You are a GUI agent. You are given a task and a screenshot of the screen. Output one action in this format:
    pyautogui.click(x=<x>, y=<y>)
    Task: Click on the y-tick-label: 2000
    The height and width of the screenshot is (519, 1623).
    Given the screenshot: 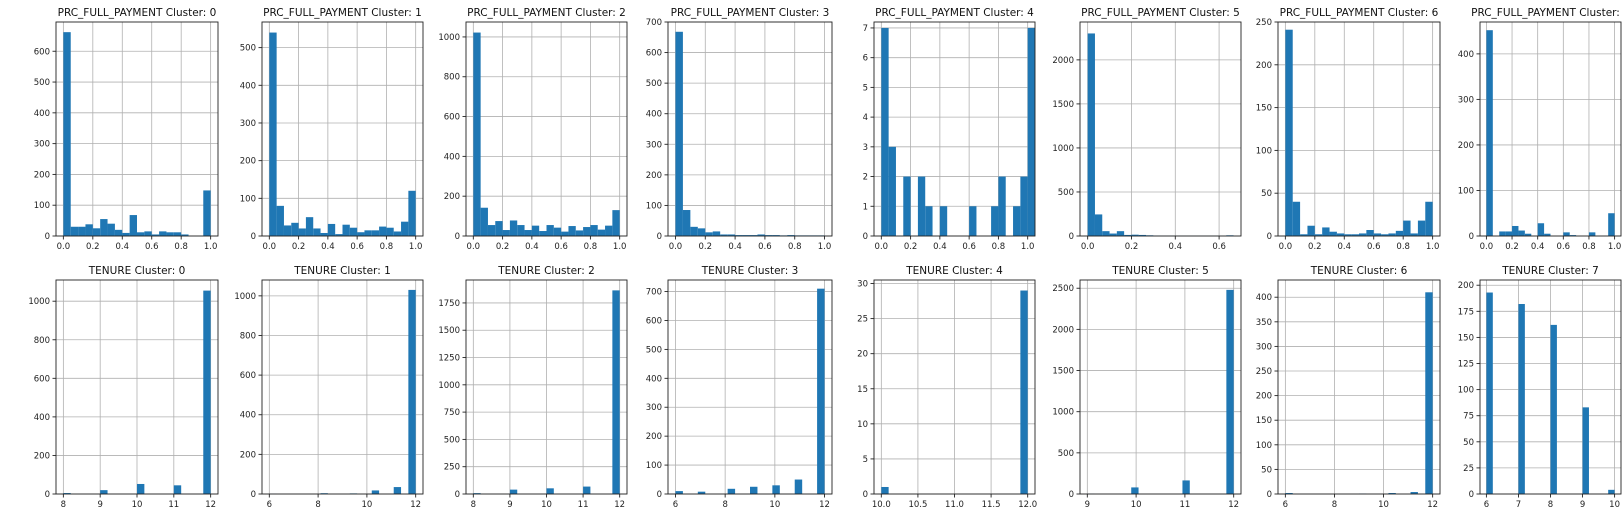 What is the action you would take?
    pyautogui.click(x=1063, y=330)
    